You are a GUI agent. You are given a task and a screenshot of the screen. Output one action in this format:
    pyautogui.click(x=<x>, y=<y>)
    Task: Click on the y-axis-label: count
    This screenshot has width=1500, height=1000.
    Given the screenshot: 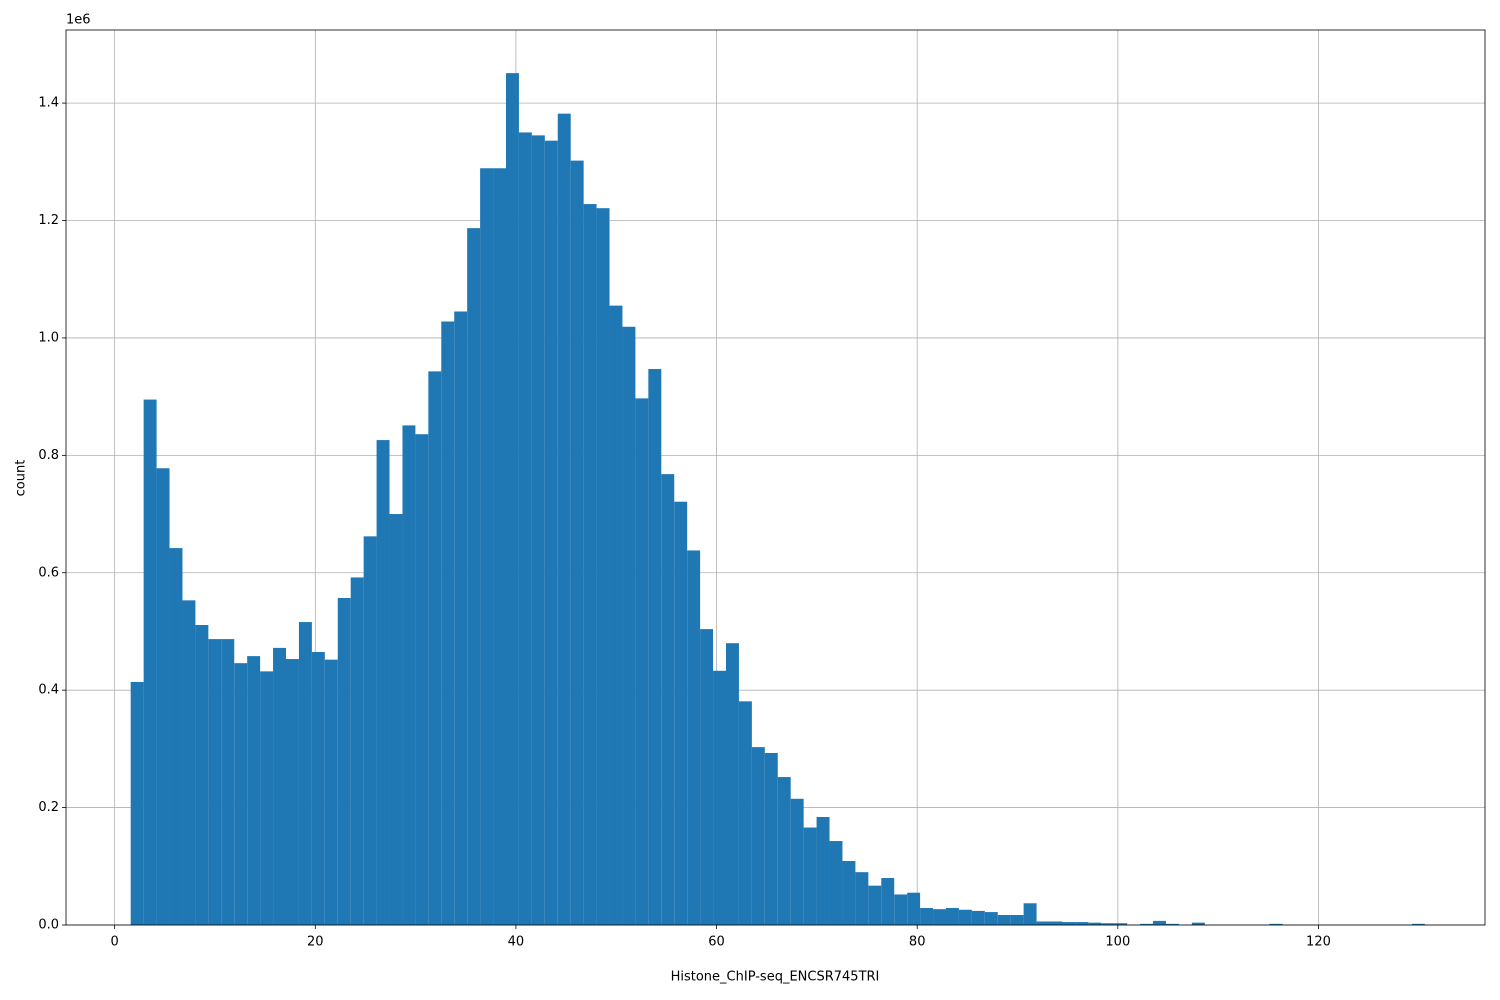 What is the action you would take?
    pyautogui.click(x=21, y=478)
    